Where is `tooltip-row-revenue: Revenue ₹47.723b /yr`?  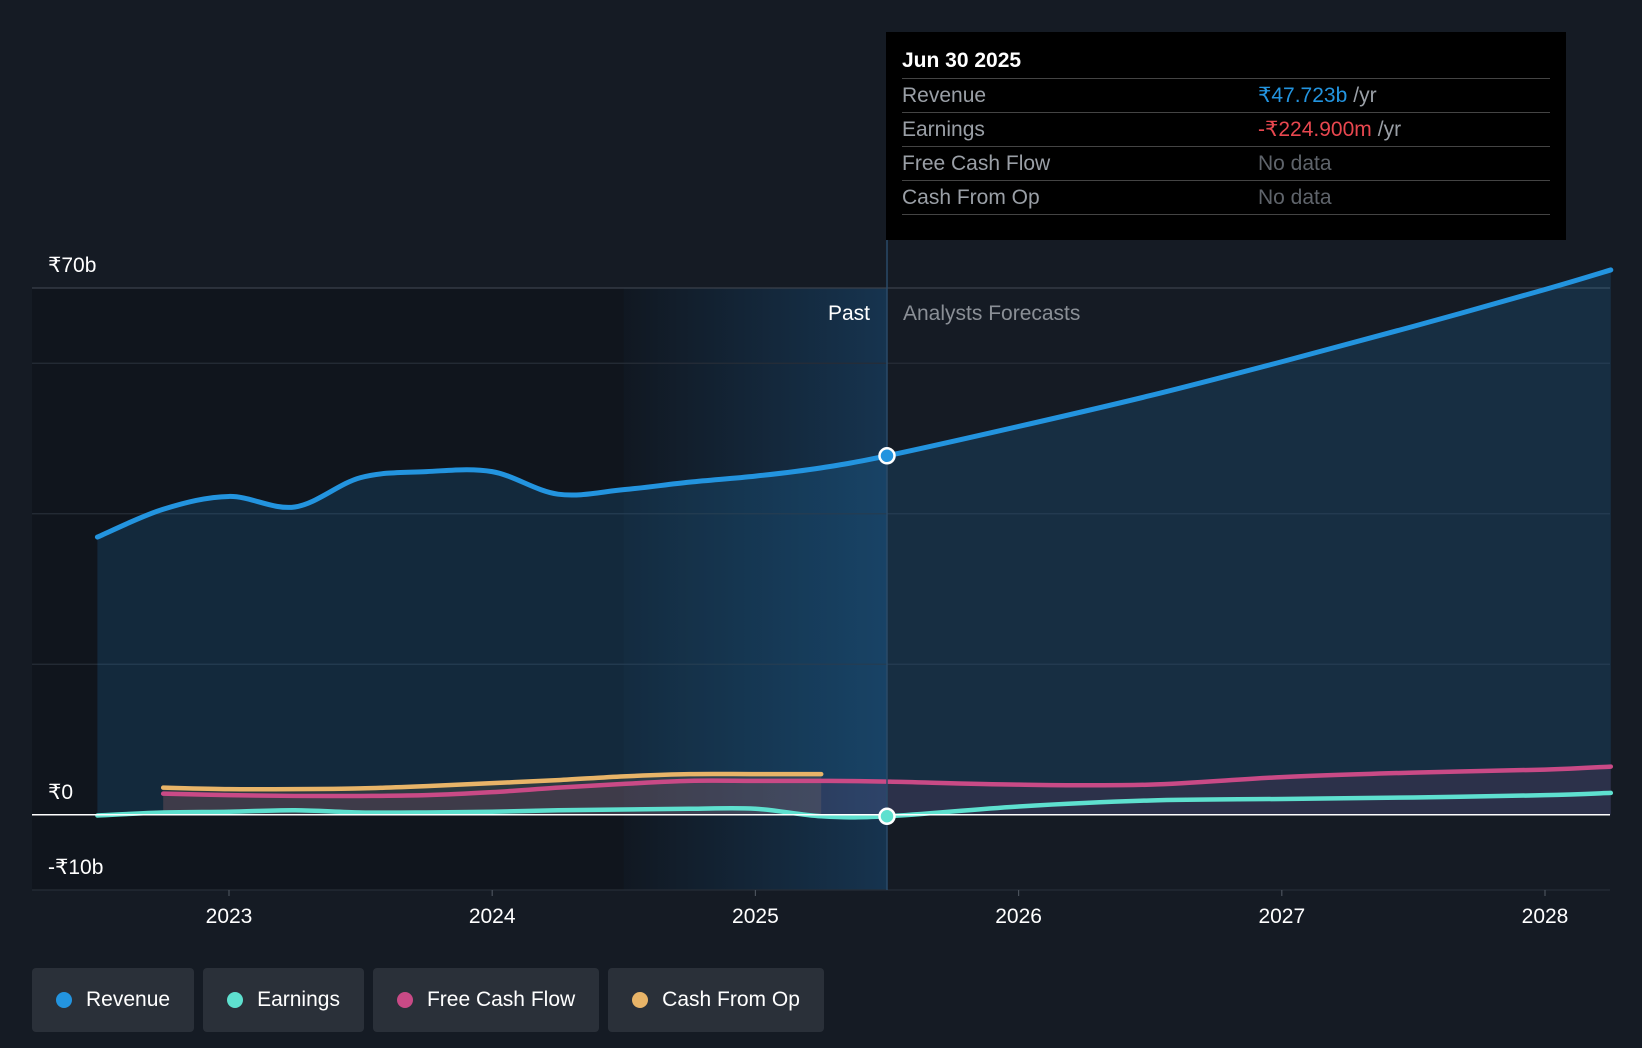
tooltip-row-revenue: Revenue ₹47.723b /yr is located at coordinates (1226, 96).